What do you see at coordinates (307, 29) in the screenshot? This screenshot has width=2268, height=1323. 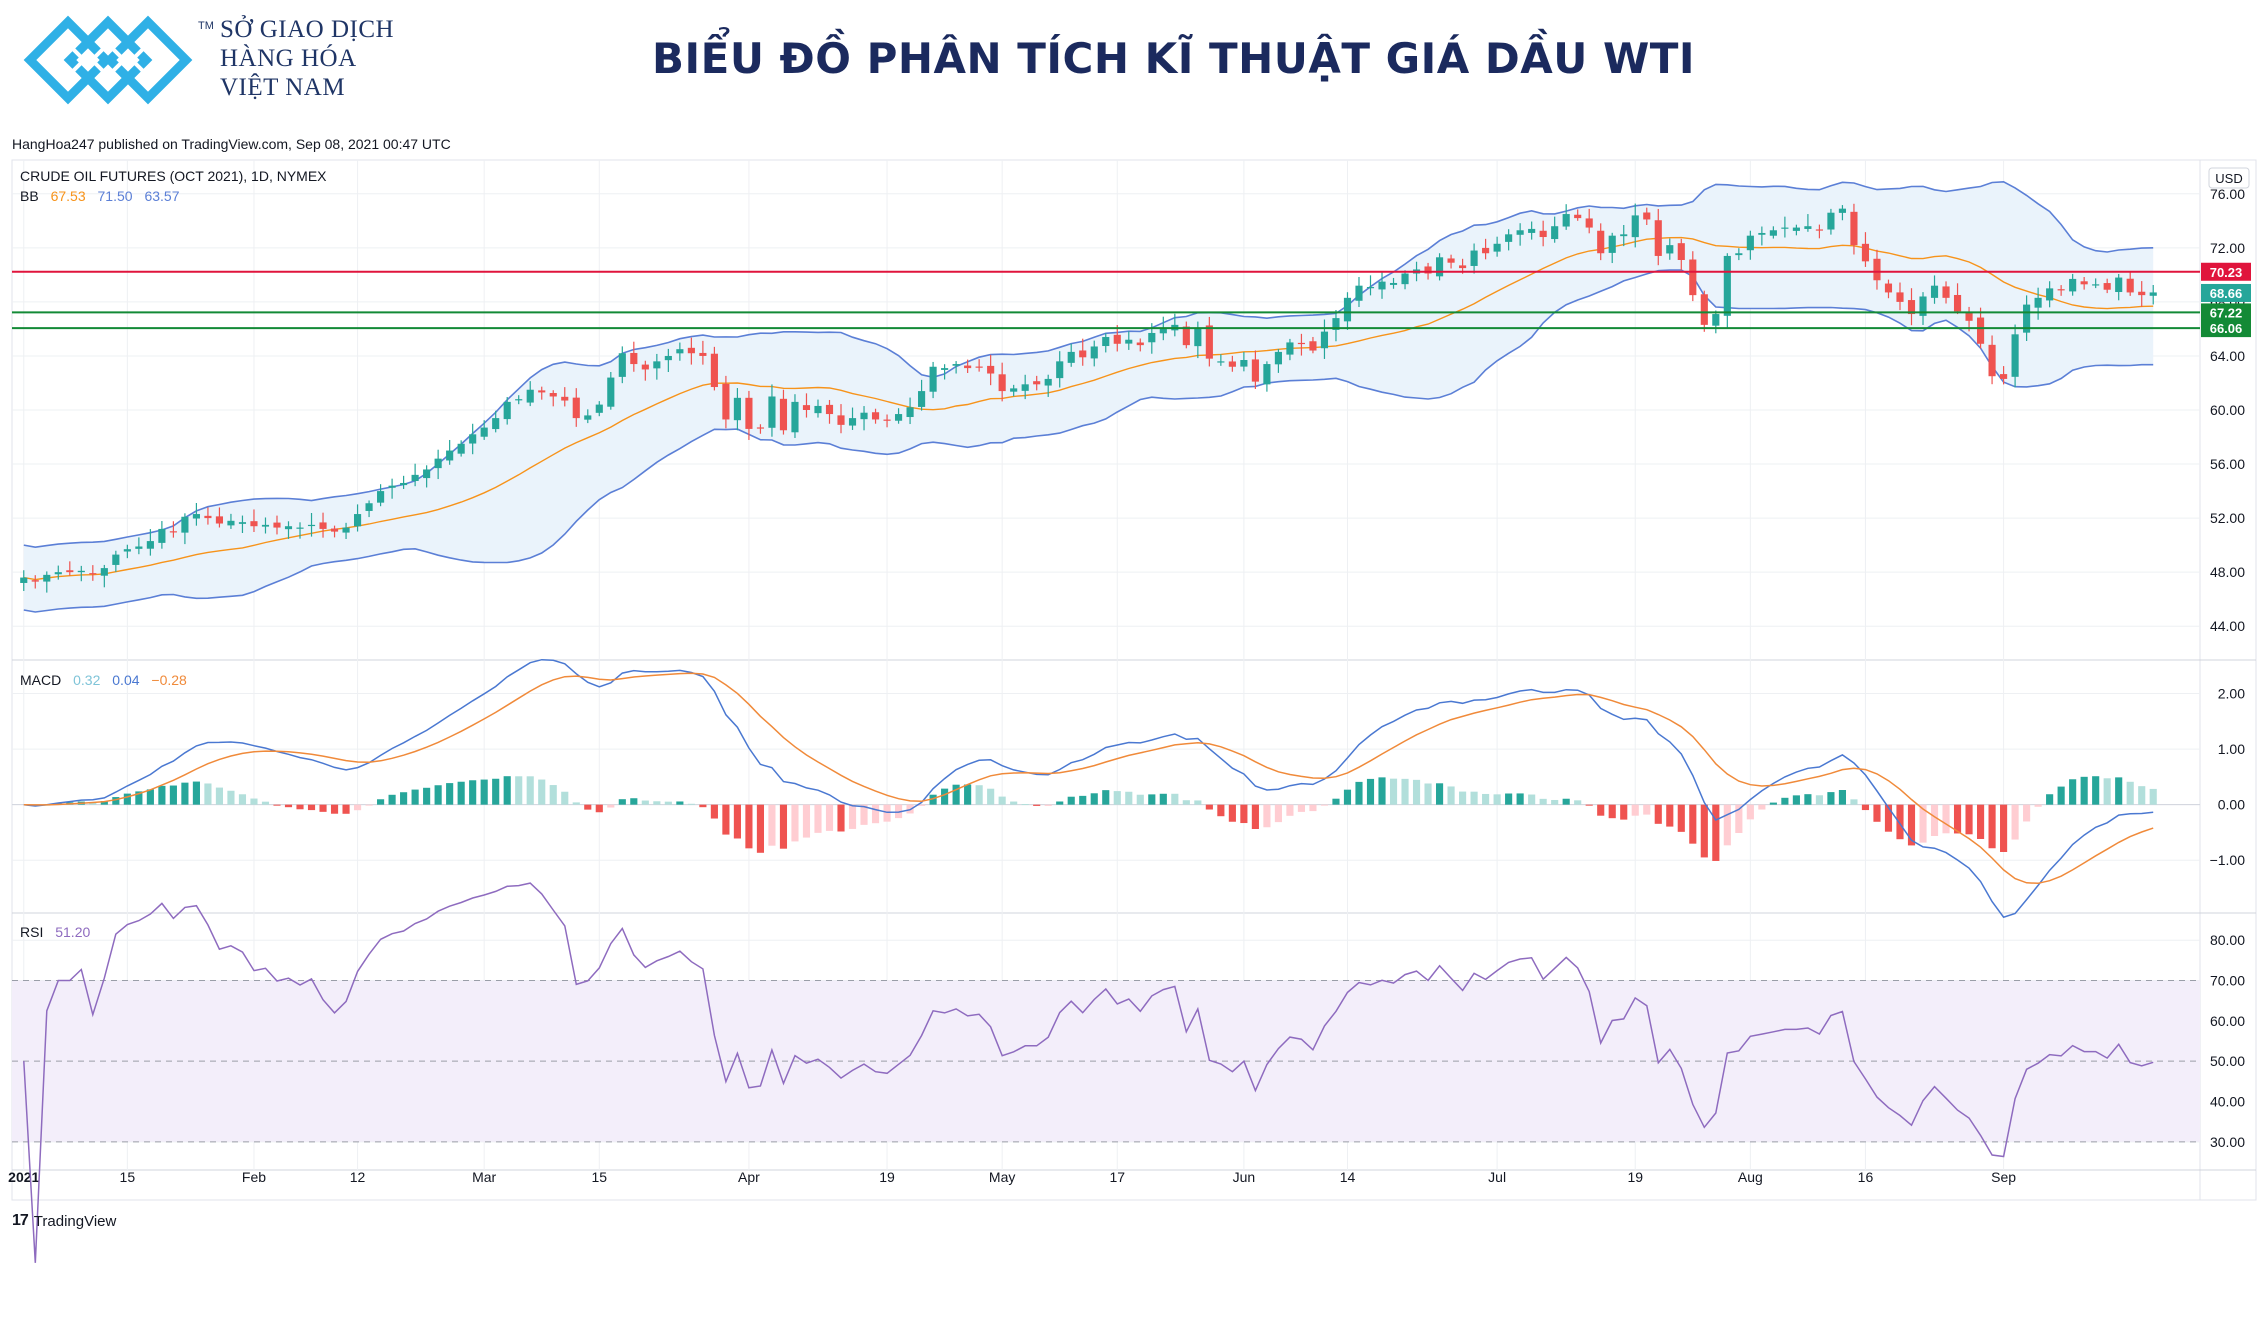 I see `brand-line-1: SỞ GIAO DỊCH` at bounding box center [307, 29].